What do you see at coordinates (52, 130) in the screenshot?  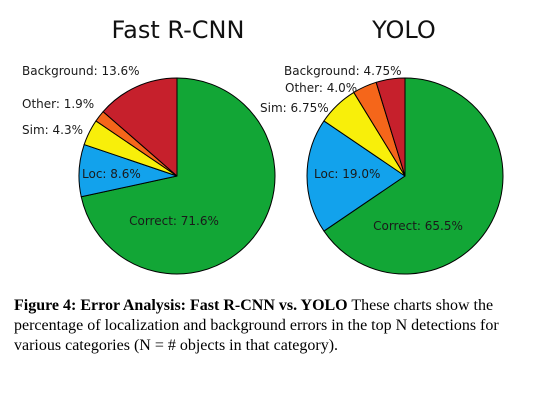 I see `slice-label-sim: Sim: 4.3%` at bounding box center [52, 130].